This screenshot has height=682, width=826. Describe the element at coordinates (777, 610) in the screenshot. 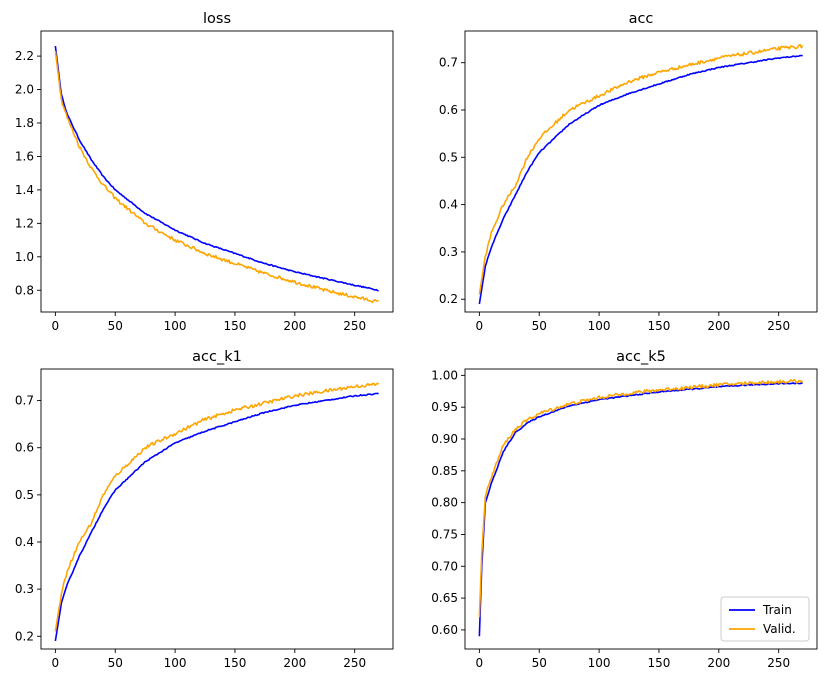

I see `legend-label-train: Train` at that location.